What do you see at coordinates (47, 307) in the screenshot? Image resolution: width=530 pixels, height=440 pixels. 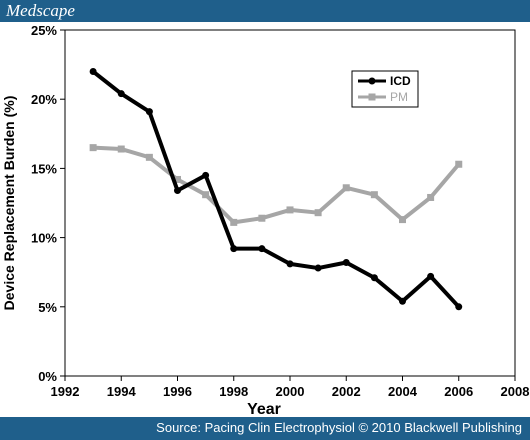 I see `y-tick-label: 5%` at bounding box center [47, 307].